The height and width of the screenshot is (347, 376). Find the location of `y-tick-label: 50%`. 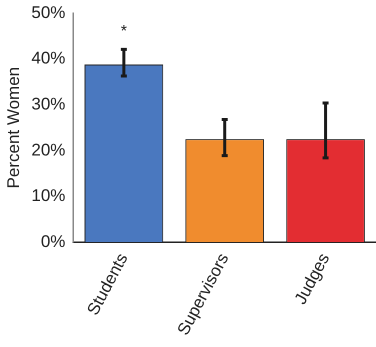

y-tick-label: 50% is located at coordinates (48, 12).